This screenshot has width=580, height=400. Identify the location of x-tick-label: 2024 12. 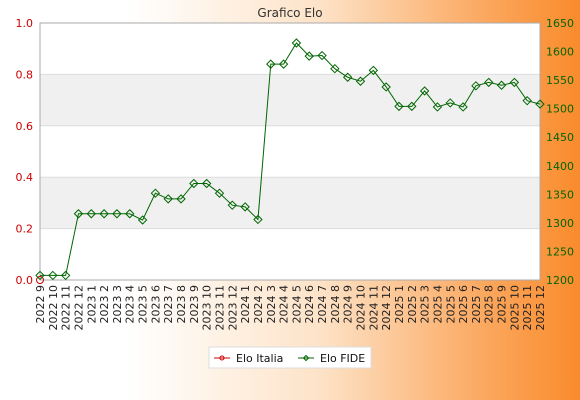
(386, 308).